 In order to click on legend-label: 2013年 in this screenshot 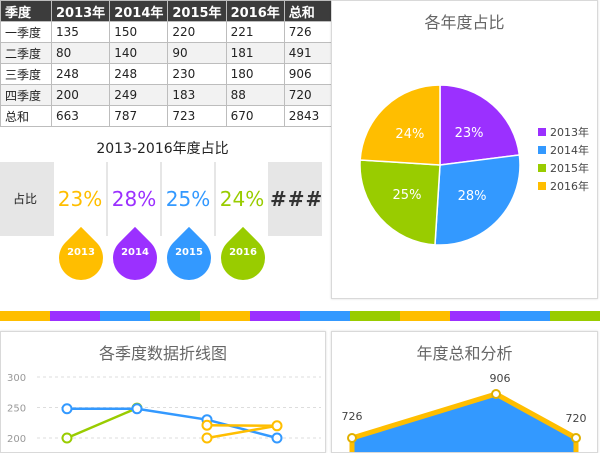, I will do `click(569, 132)`.